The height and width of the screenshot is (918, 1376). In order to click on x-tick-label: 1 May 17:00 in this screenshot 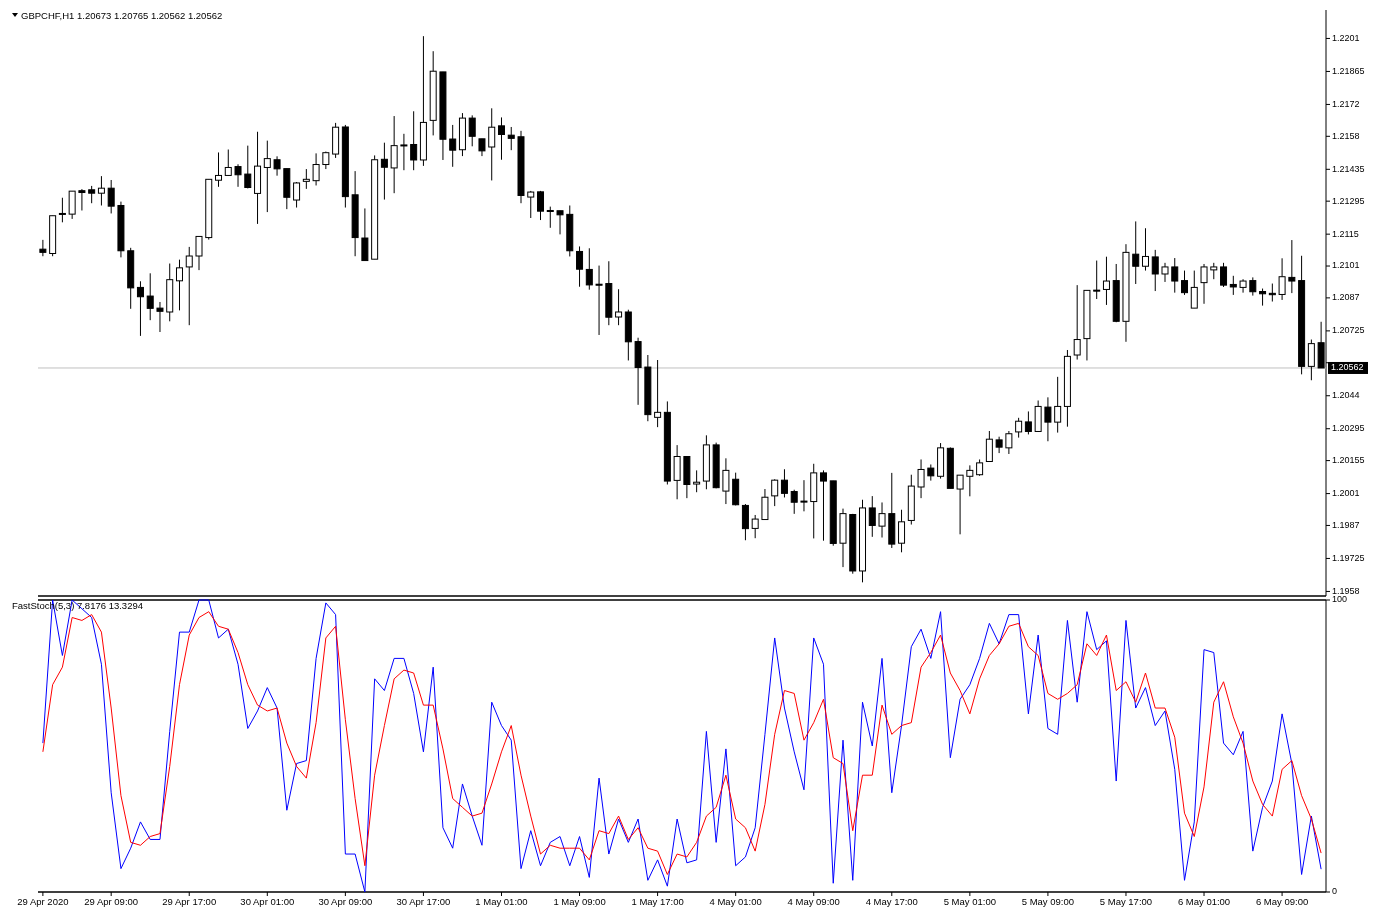, I will do `click(657, 901)`.